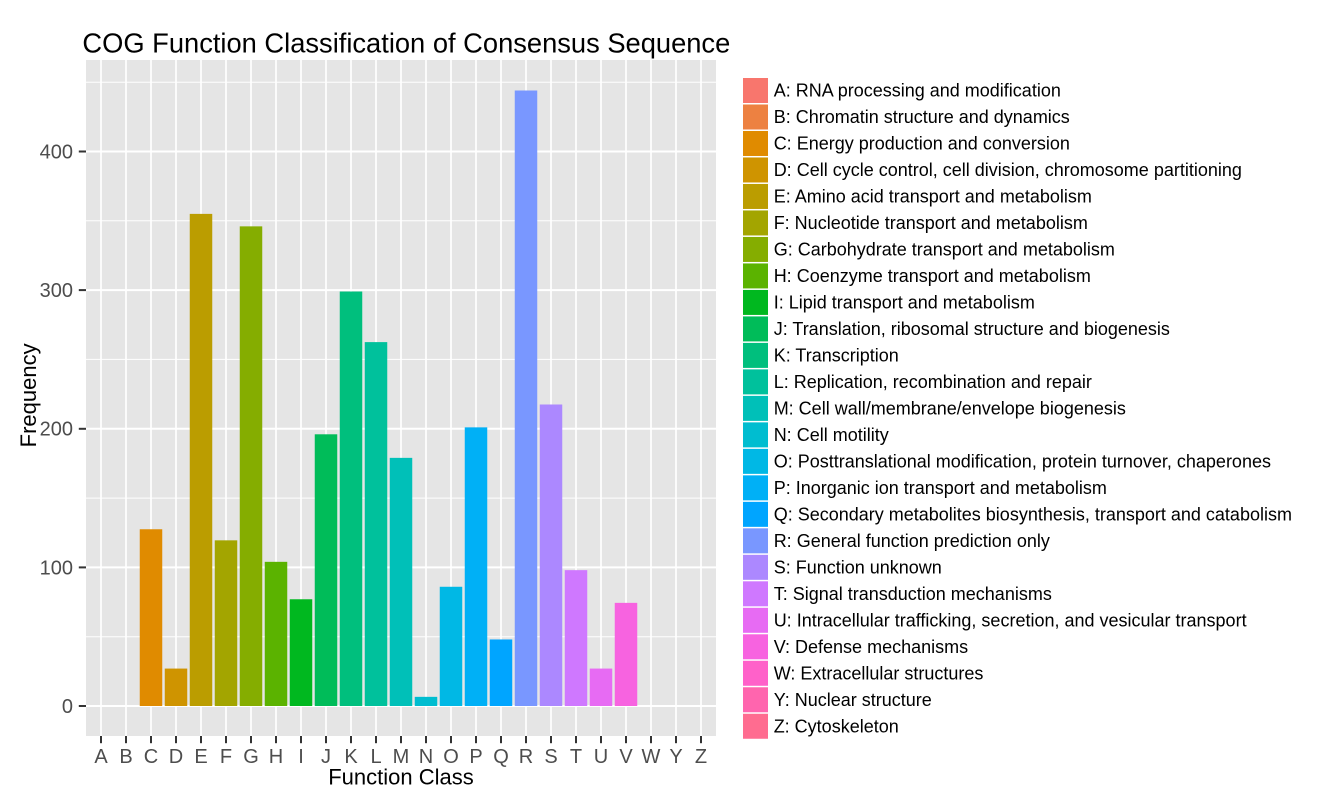 This screenshot has width=1343, height=811. What do you see at coordinates (871, 647) in the screenshot?
I see `svg-text: V: Defense mechanisms` at bounding box center [871, 647].